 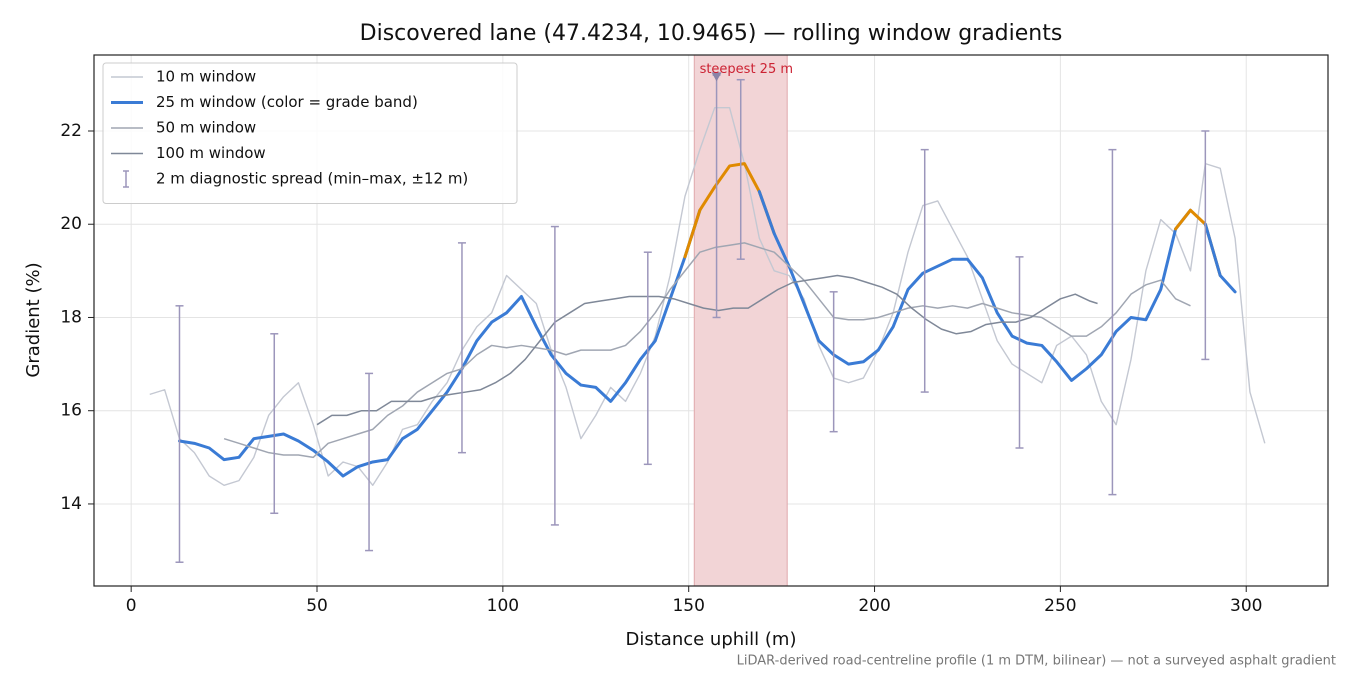 What do you see at coordinates (310, 133) in the screenshot?
I see `legend-box` at bounding box center [310, 133].